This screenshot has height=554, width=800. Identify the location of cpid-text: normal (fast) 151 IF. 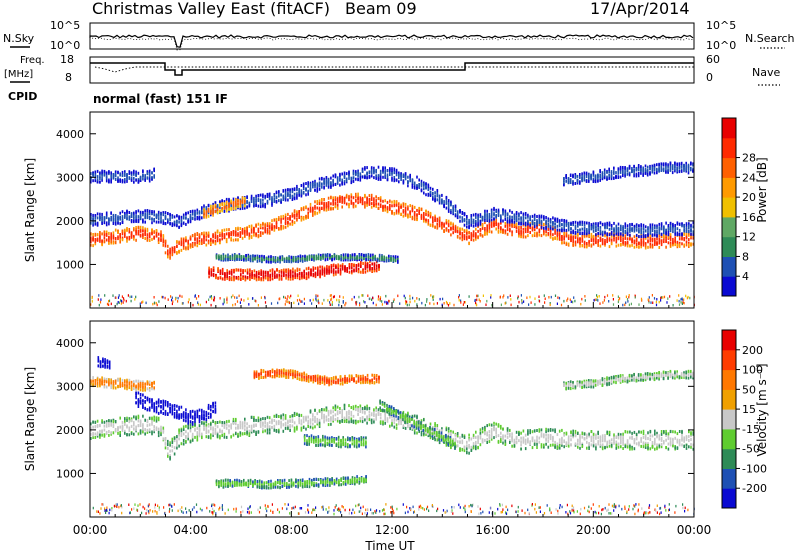
(160, 99).